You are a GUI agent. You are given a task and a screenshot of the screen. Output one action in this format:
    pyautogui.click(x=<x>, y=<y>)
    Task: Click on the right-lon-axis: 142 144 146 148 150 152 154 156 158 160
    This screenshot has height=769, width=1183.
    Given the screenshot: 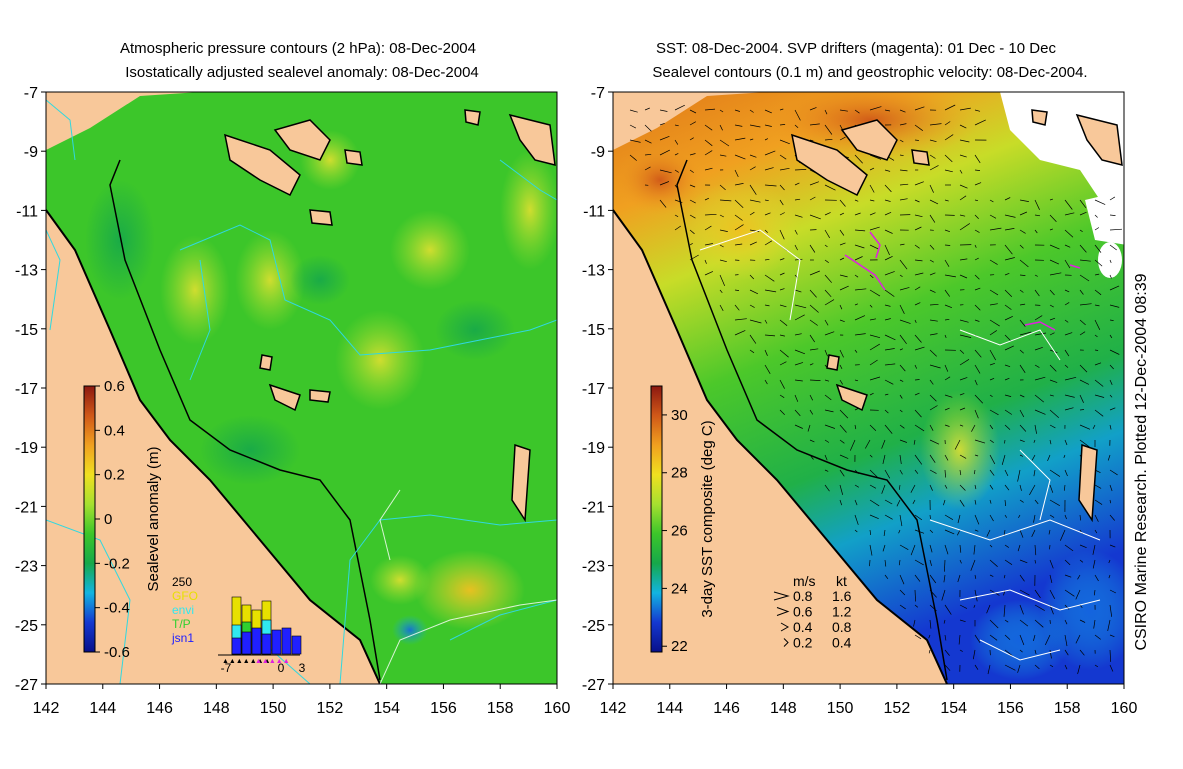 What is the action you would take?
    pyautogui.click(x=868, y=700)
    